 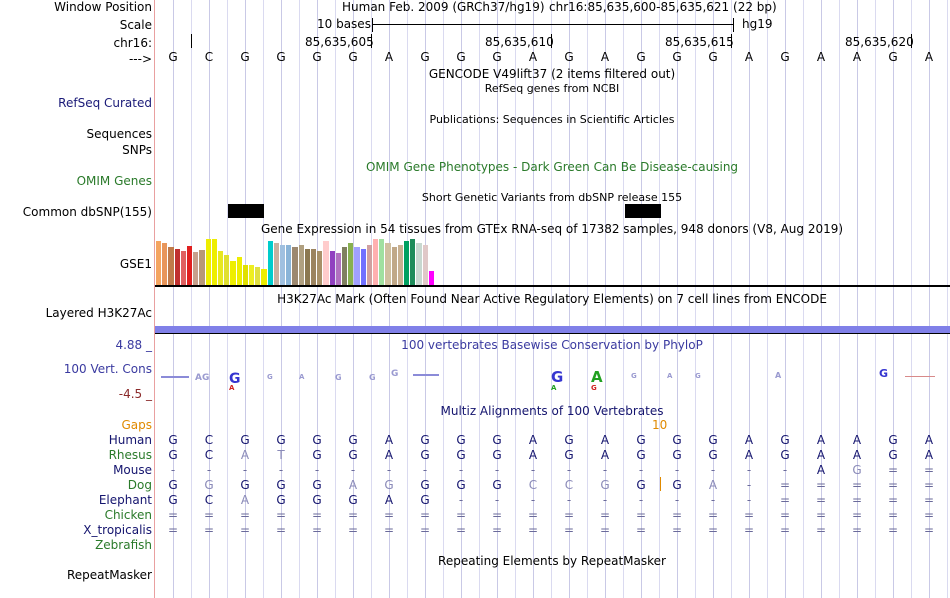 I want to click on species-label: Human, so click(x=130, y=440).